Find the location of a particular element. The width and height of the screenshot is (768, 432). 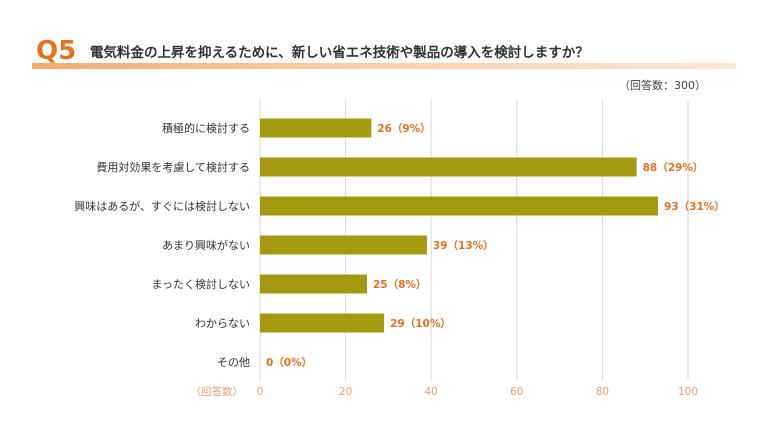

data-label: 25（8%） is located at coordinates (399, 284).